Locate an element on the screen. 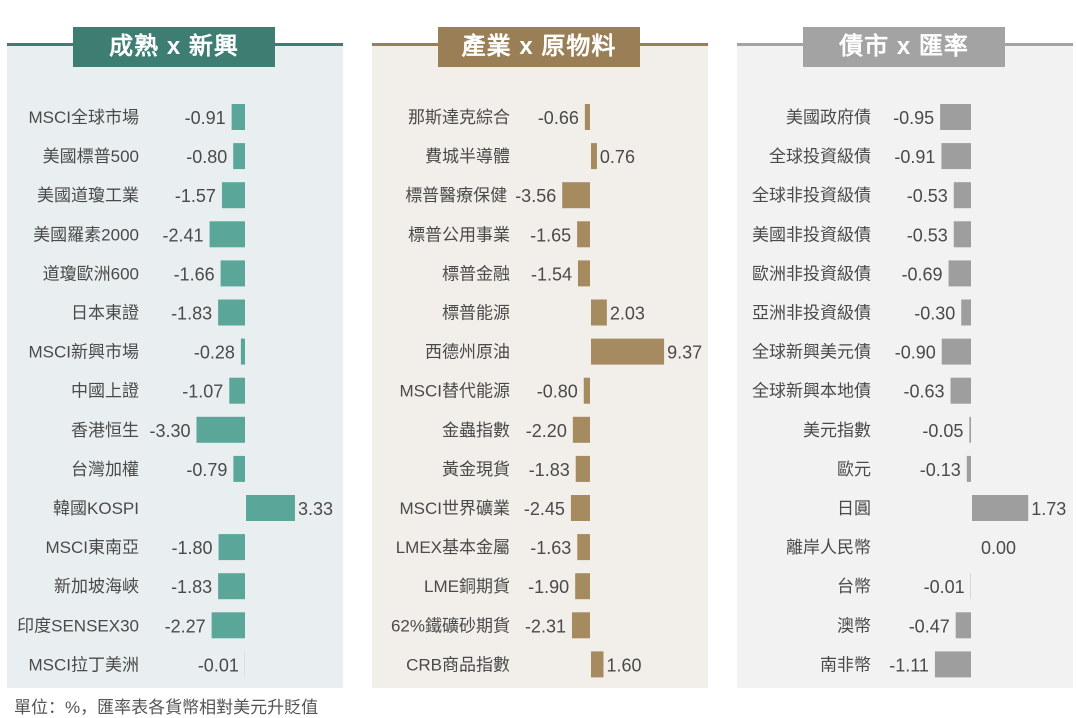  footnote: 單位：%，匯率表各貨幣相對美元升貶值 is located at coordinates (166, 707).